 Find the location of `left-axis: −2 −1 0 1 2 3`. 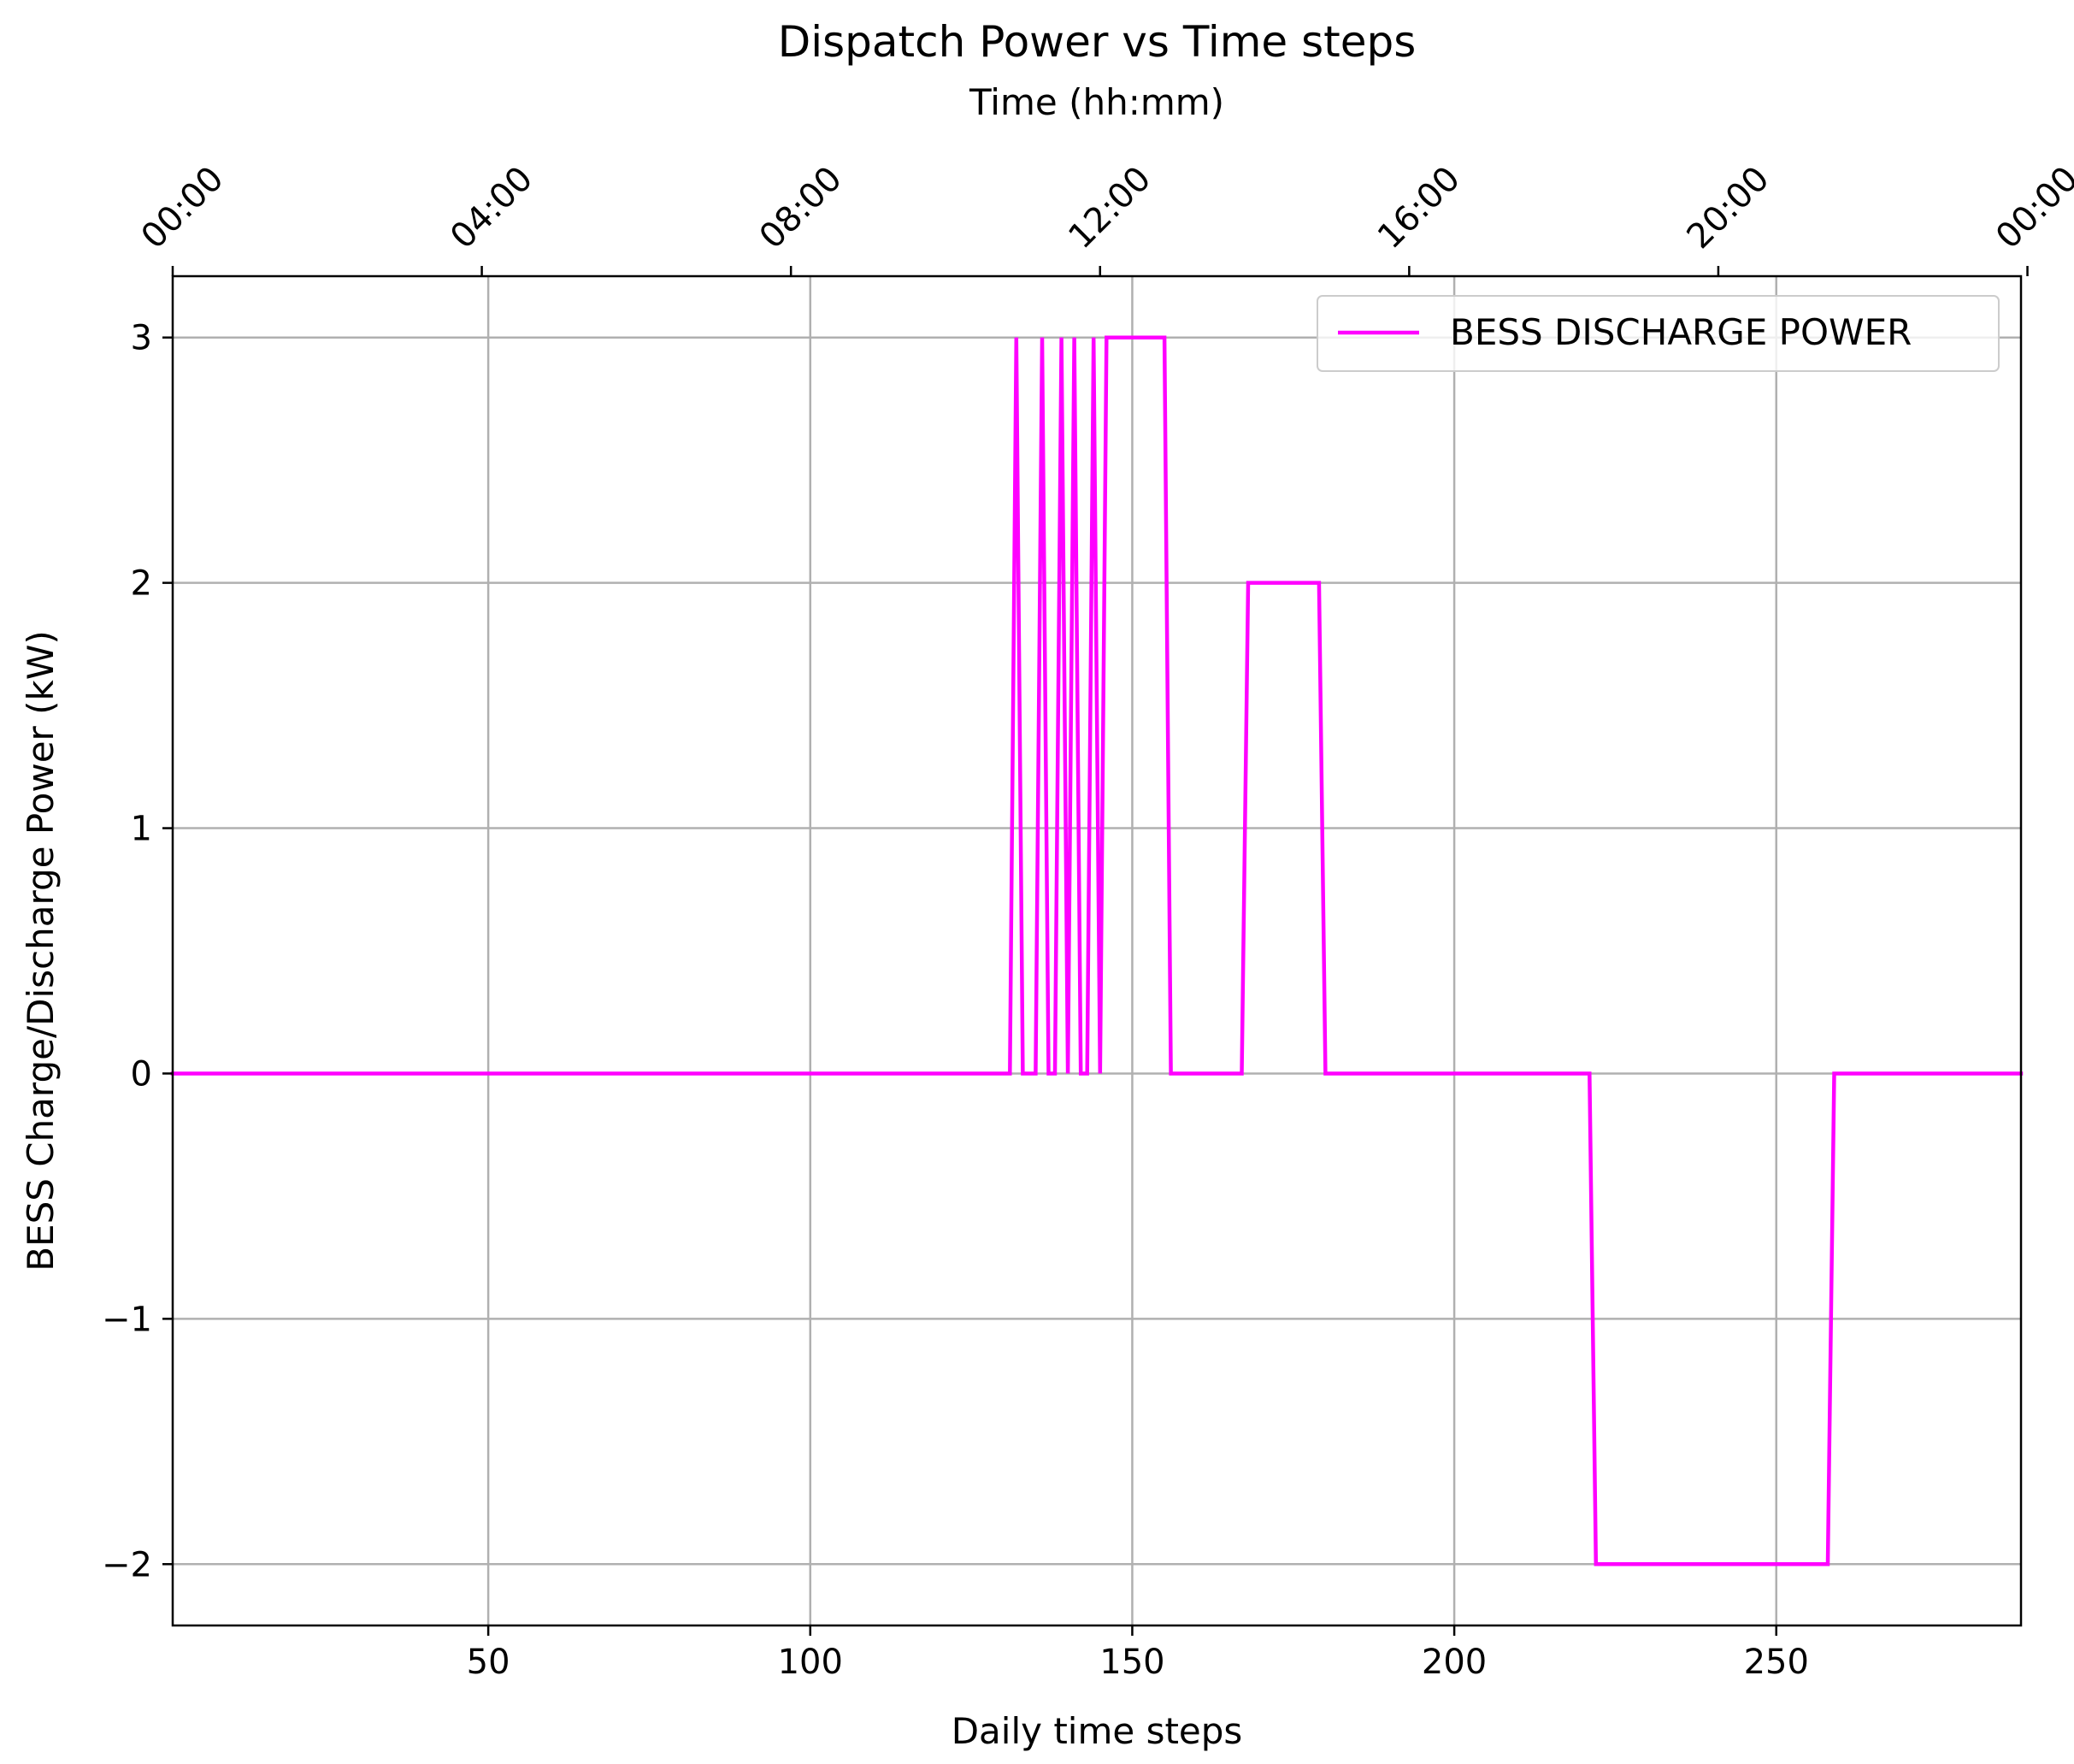

left-axis: −2 −1 0 1 2 3 is located at coordinates (137, 951).